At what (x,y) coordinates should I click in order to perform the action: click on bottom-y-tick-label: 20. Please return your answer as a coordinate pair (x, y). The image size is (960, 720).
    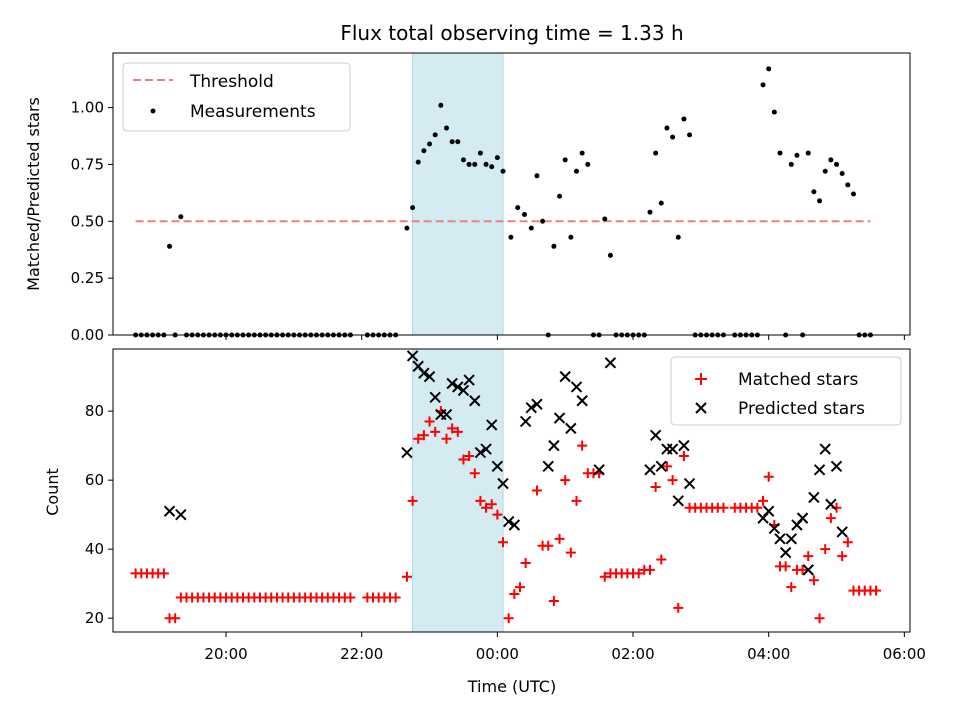
    Looking at the image, I should click on (94, 618).